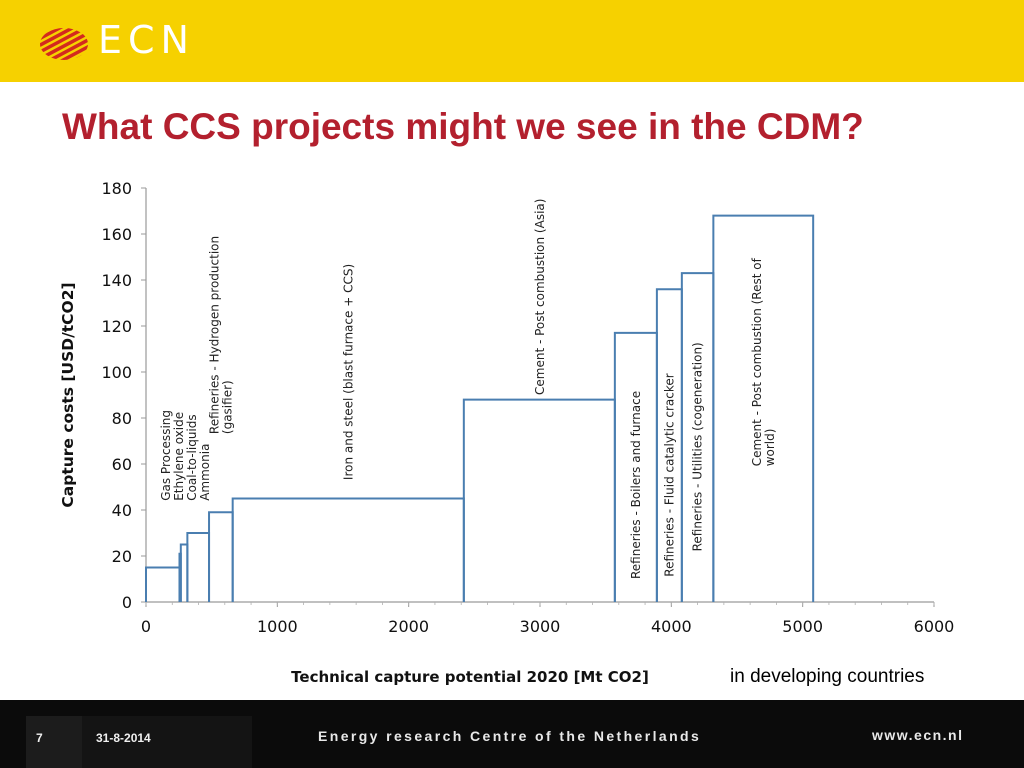 The image size is (1024, 768). Describe the element at coordinates (669, 474) in the screenshot. I see `bar-label: Refineries - Fluid catalytic cracker` at that location.